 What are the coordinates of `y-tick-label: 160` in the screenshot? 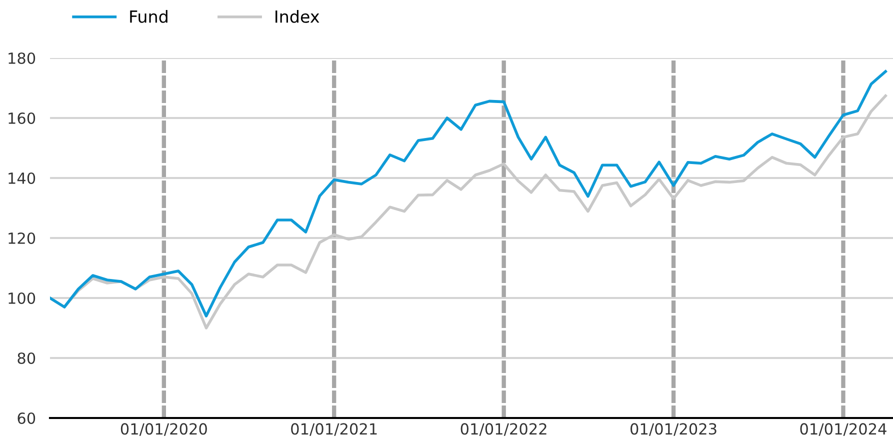 It's located at (22, 118).